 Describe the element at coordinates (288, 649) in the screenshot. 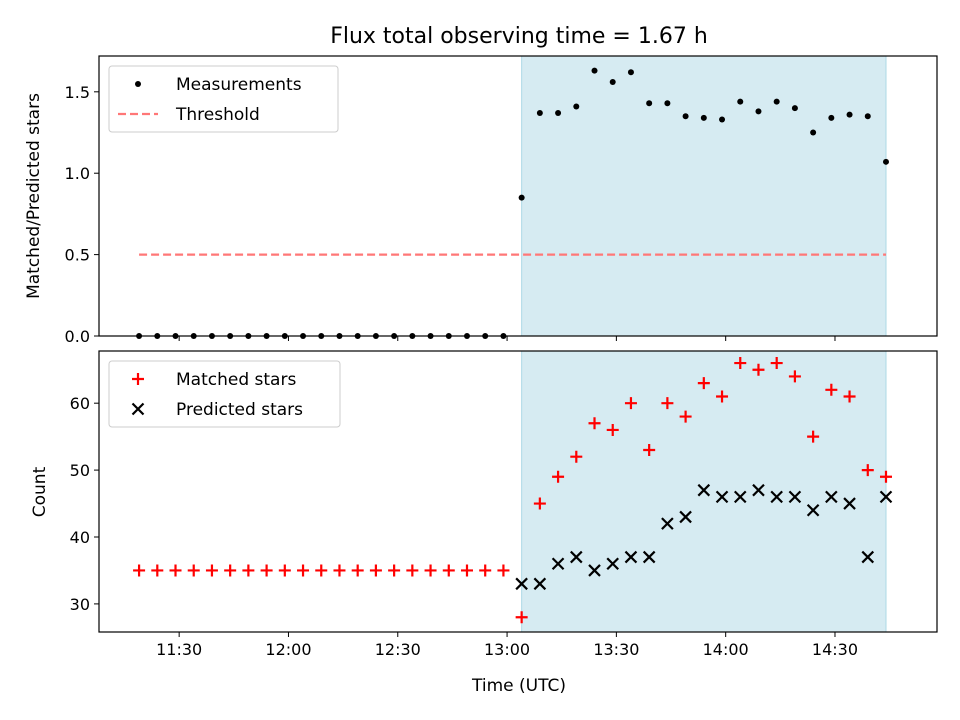

I see `x-tick-label: 12:00` at that location.